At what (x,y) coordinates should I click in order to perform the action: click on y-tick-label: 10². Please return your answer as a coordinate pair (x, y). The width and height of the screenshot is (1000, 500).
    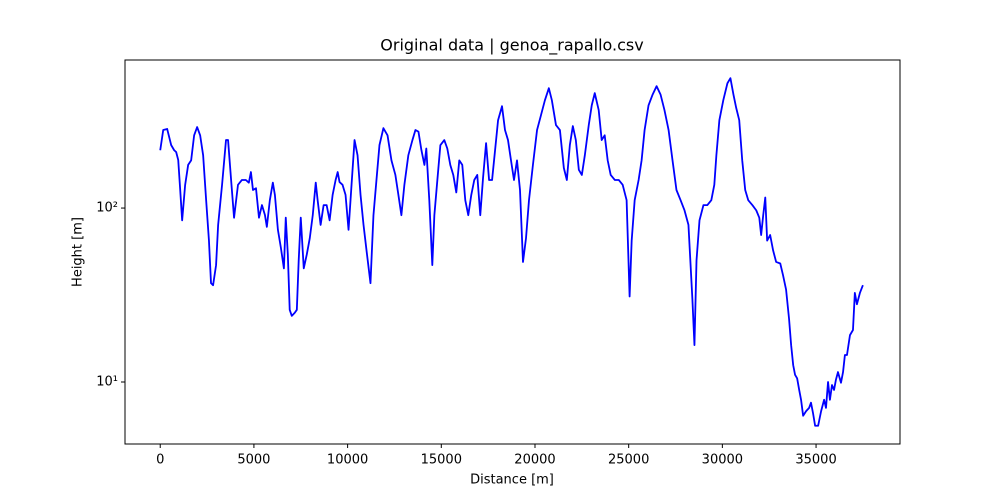
    Looking at the image, I should click on (107, 208).